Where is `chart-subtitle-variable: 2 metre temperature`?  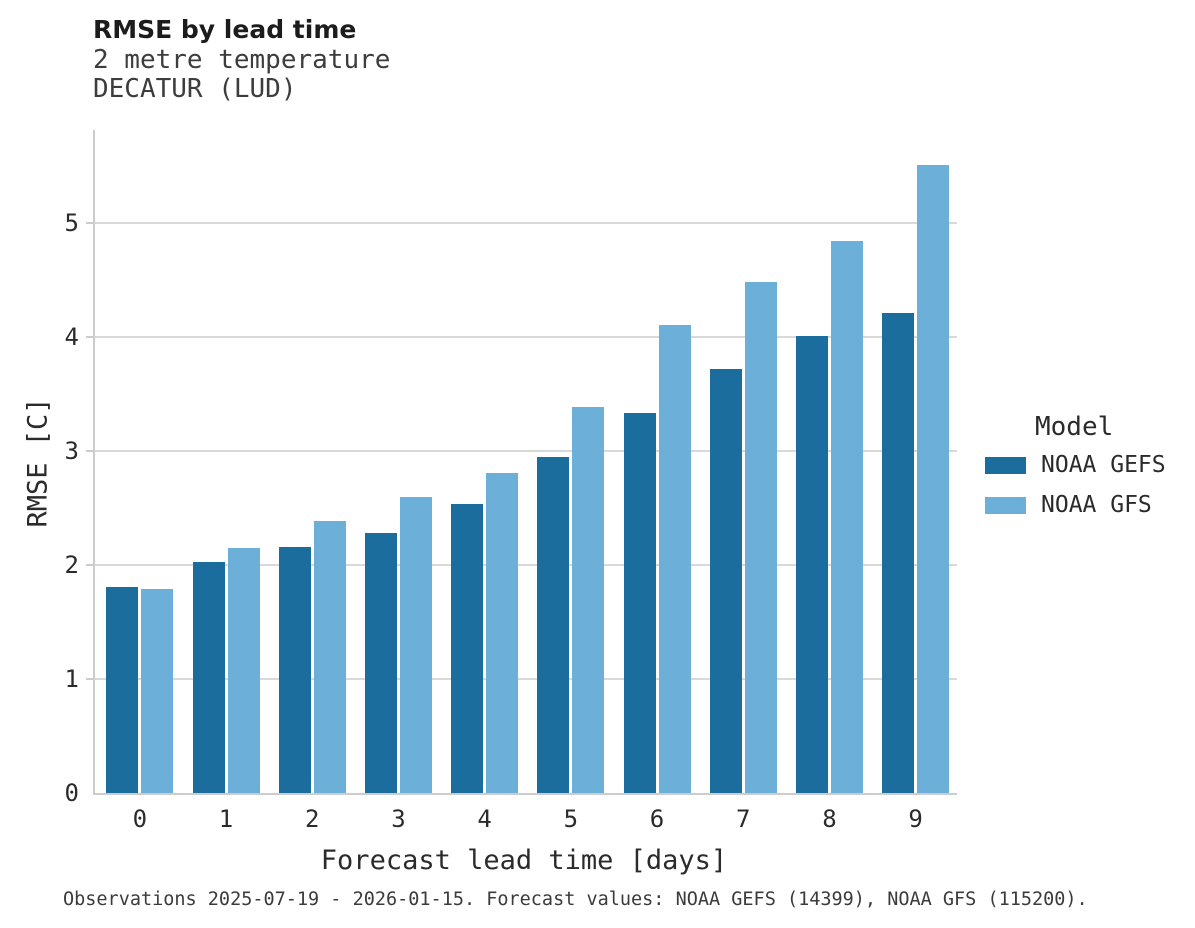
chart-subtitle-variable: 2 metre temperature is located at coordinates (242, 60).